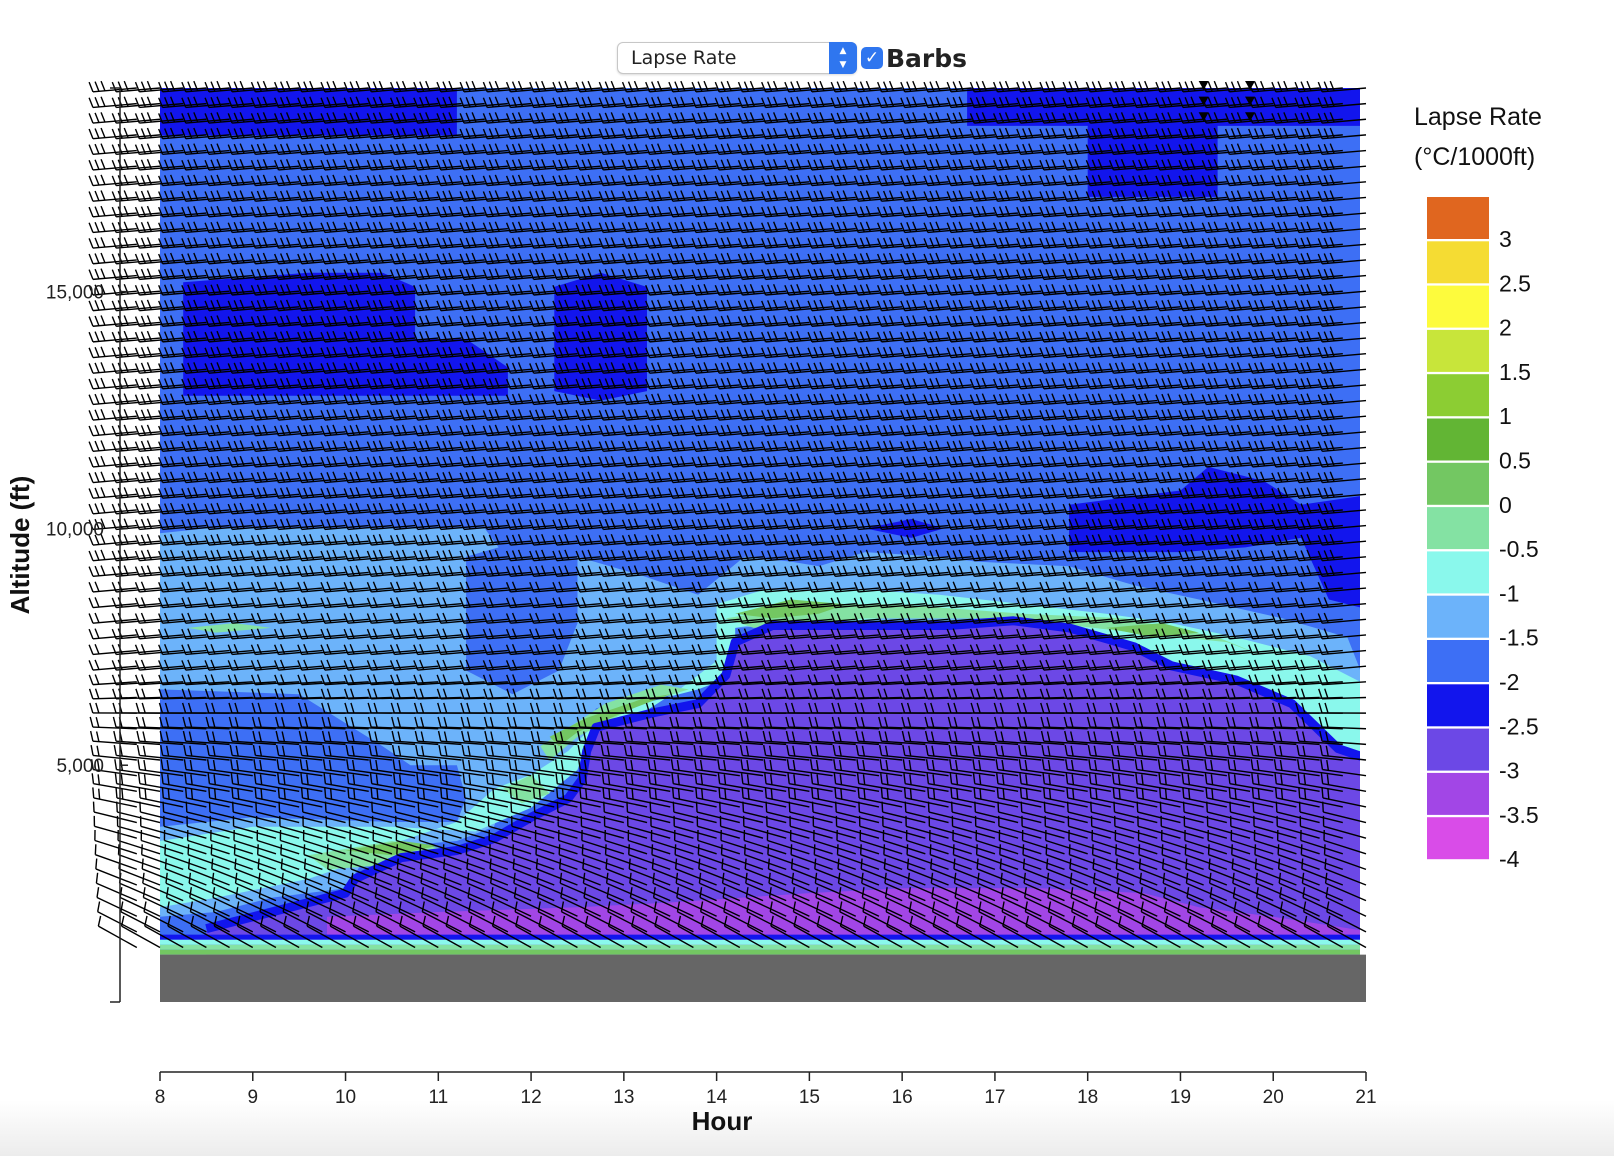  What do you see at coordinates (1519, 549) in the screenshot?
I see `legend-tick-label: -0.5` at bounding box center [1519, 549].